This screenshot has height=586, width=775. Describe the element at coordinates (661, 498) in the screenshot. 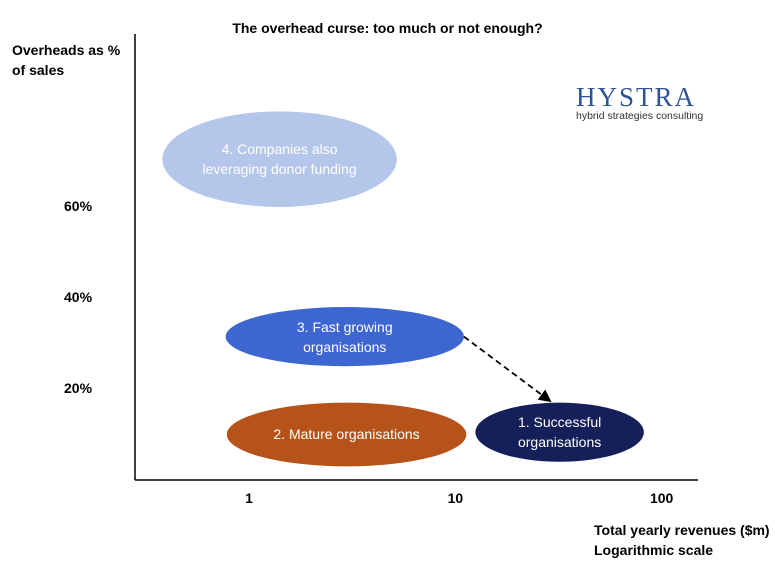

I see `x-tick-label-100: 100` at that location.